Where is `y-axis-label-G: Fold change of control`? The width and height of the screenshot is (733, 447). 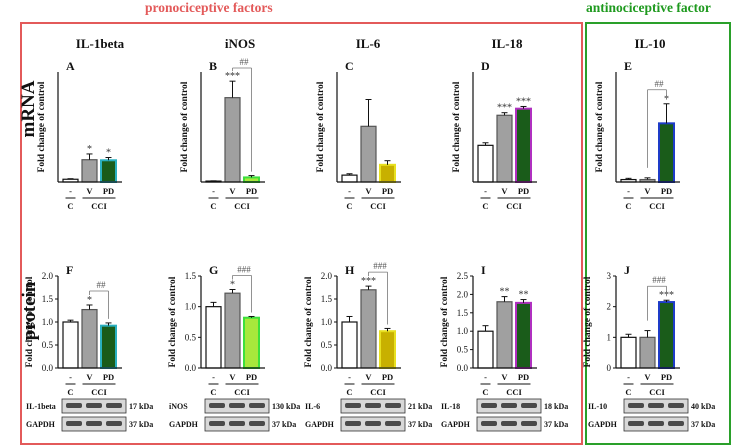 y-axis-label-G: Fold change of control is located at coordinates (173, 321).